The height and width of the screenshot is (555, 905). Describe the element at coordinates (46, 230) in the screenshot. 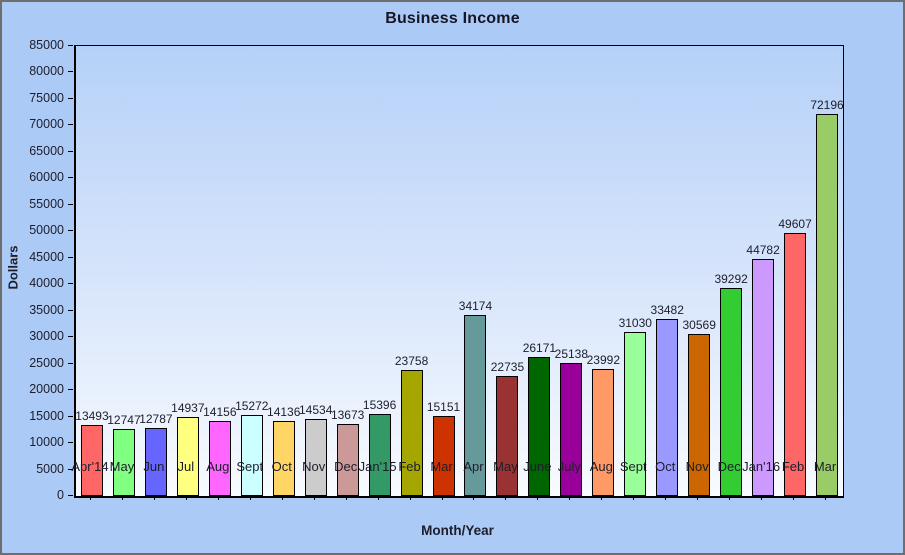

I see `y-tick-label: 50000` at that location.